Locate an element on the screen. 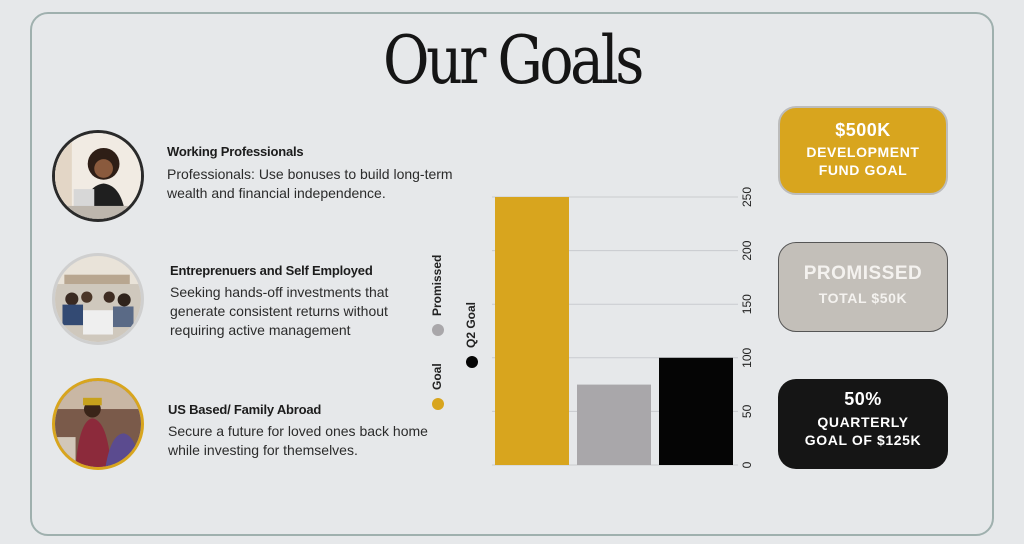  y-tick-label: 0 is located at coordinates (747, 464).